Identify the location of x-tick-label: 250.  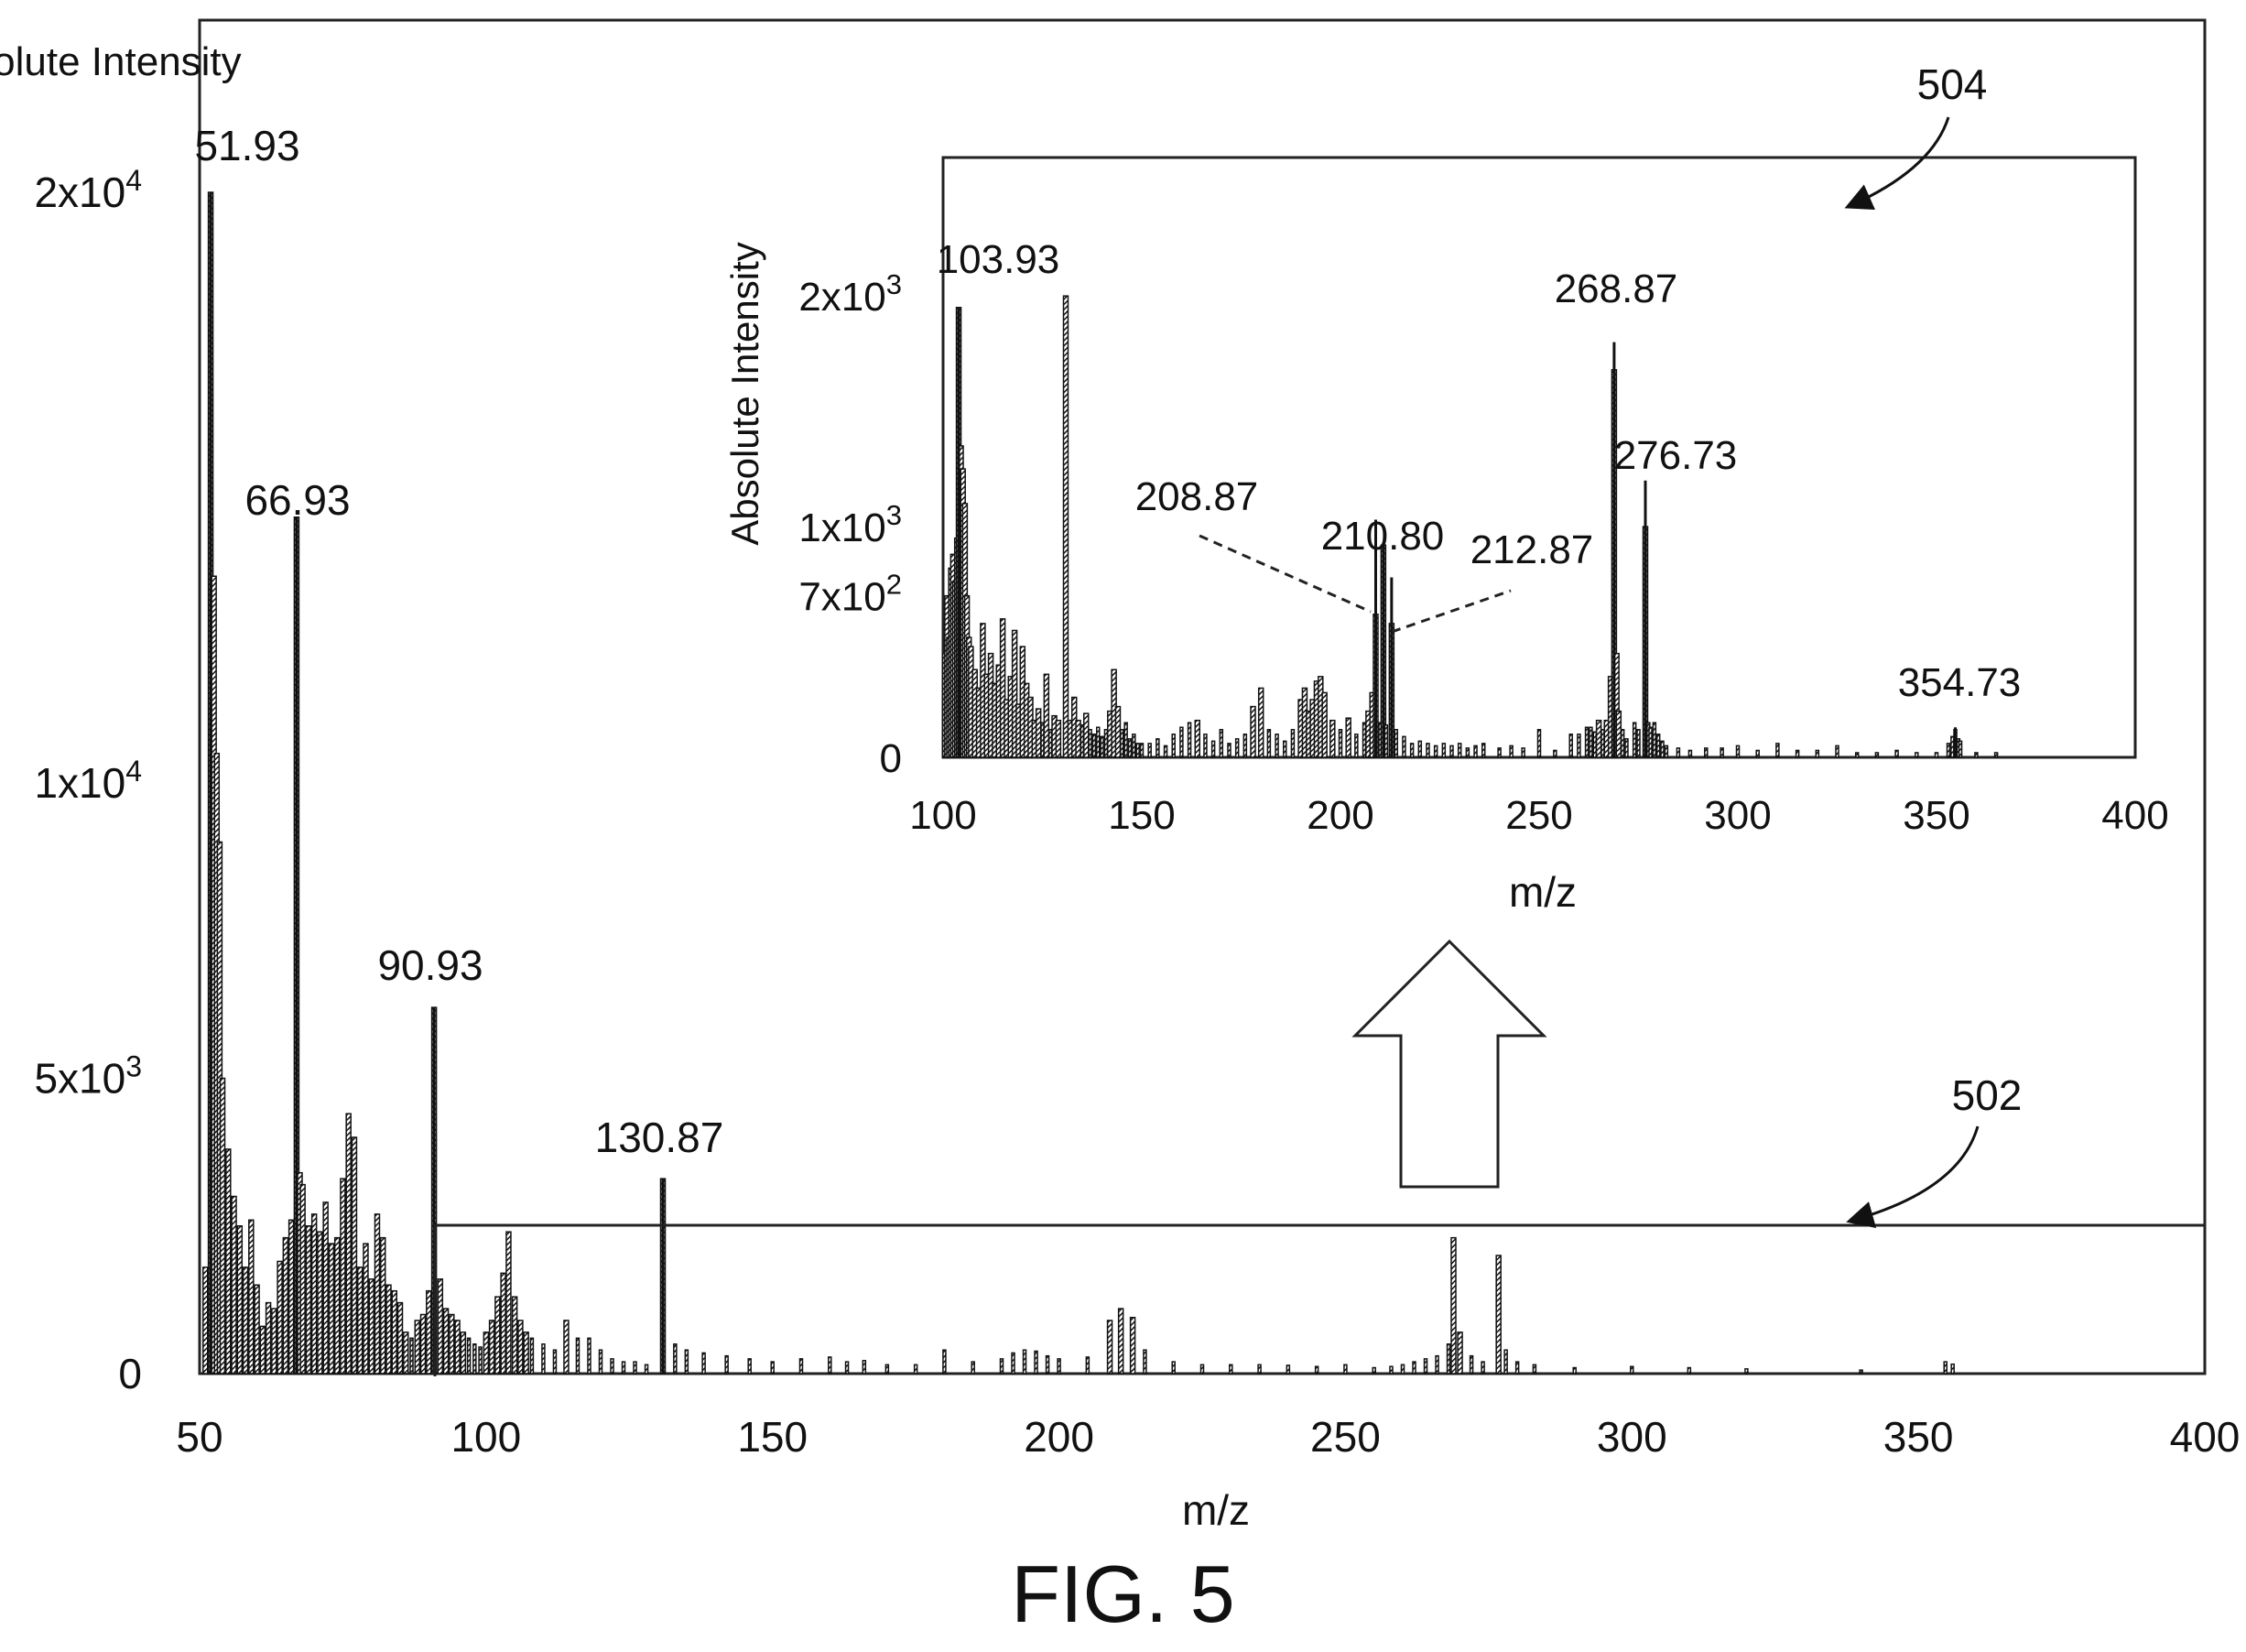
(1539, 816).